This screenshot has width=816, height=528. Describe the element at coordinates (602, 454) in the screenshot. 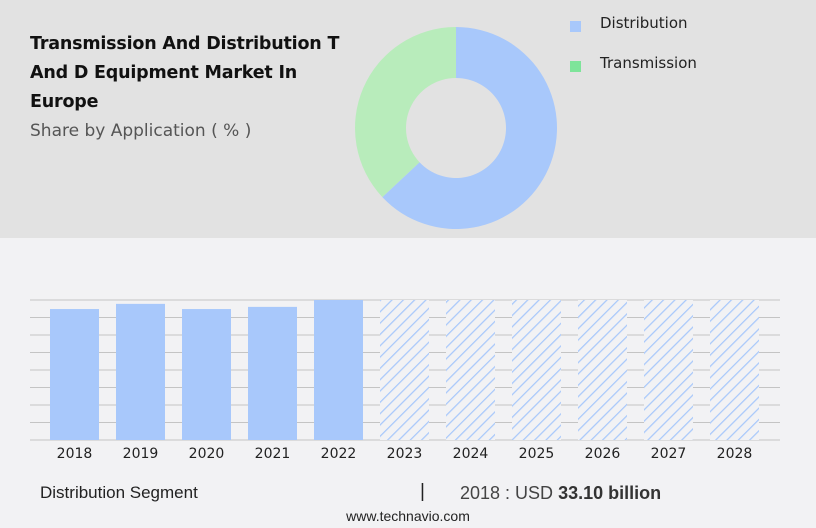

I see `x-tick-label: 2026` at that location.